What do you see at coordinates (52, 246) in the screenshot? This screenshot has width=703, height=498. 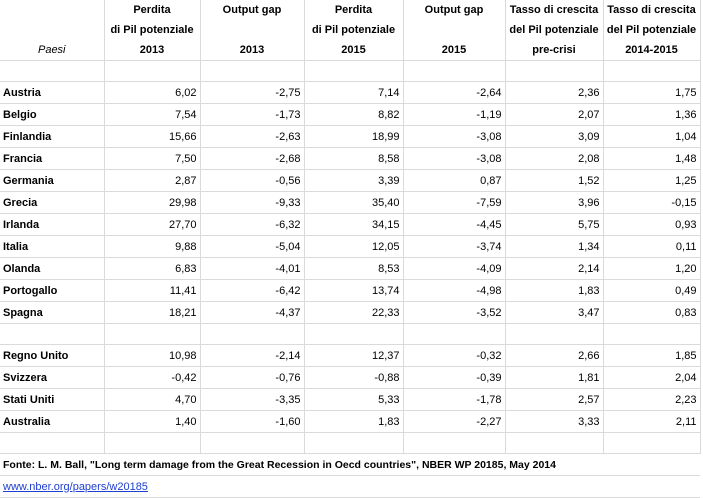 I see `country-name: Italia` at bounding box center [52, 246].